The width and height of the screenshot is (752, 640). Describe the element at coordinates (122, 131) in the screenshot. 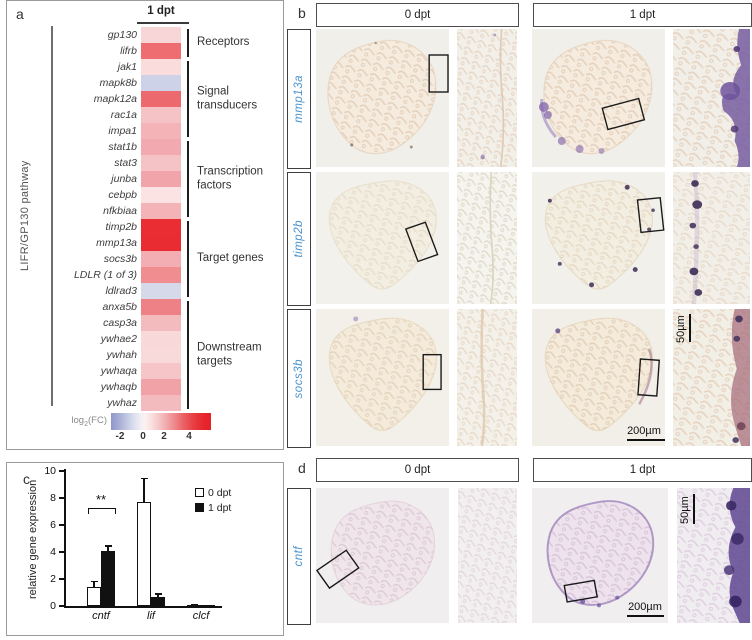

I see `gene-name: impa1` at that location.